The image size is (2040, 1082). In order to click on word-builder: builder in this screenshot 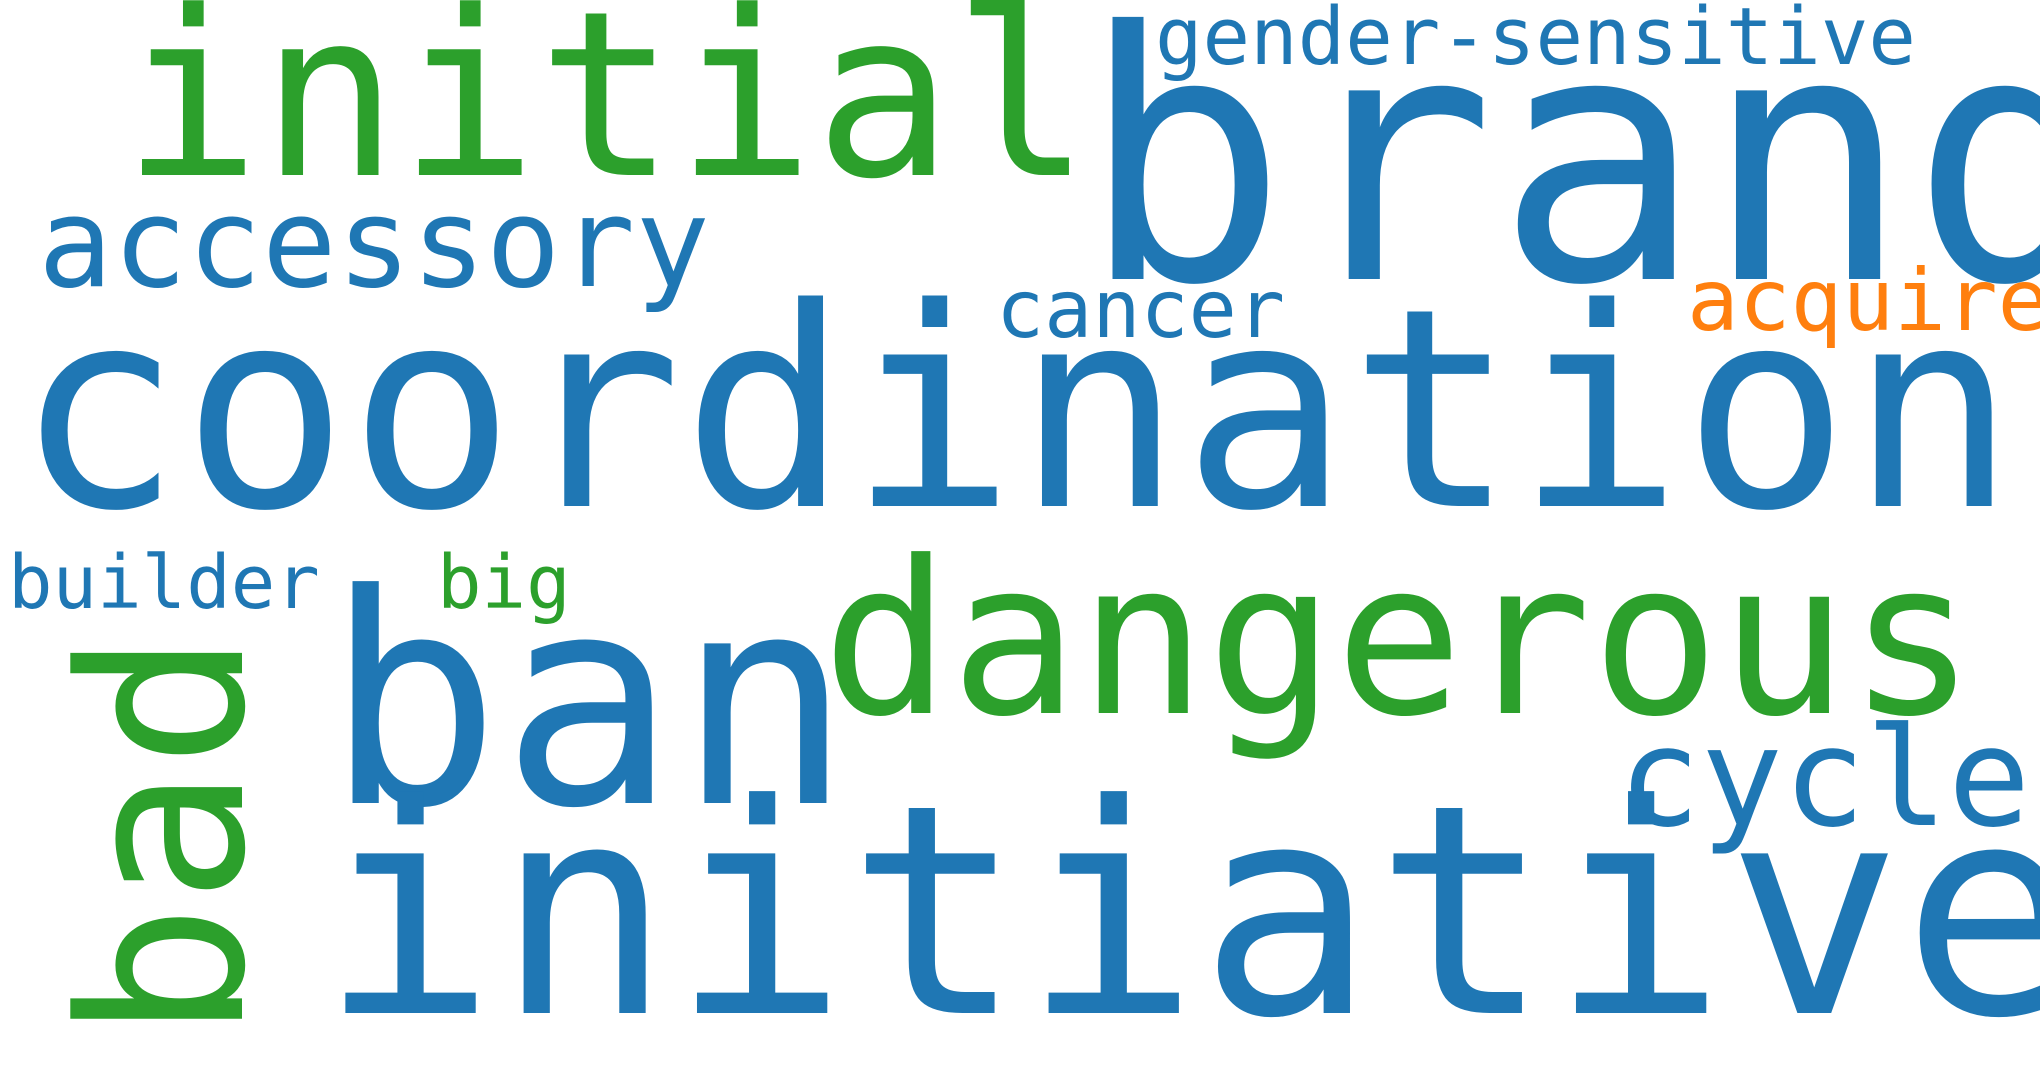, I will do `click(164, 583)`.